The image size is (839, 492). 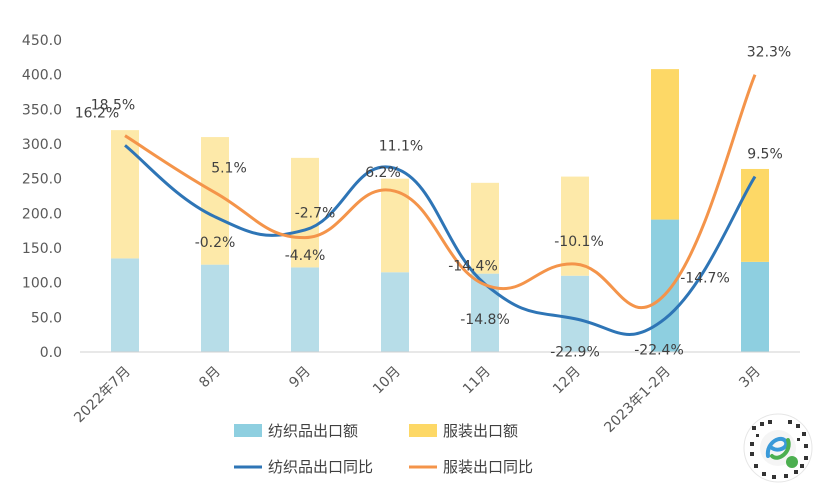 I want to click on data-label-textile-yoy: 9.5%, so click(x=765, y=155).